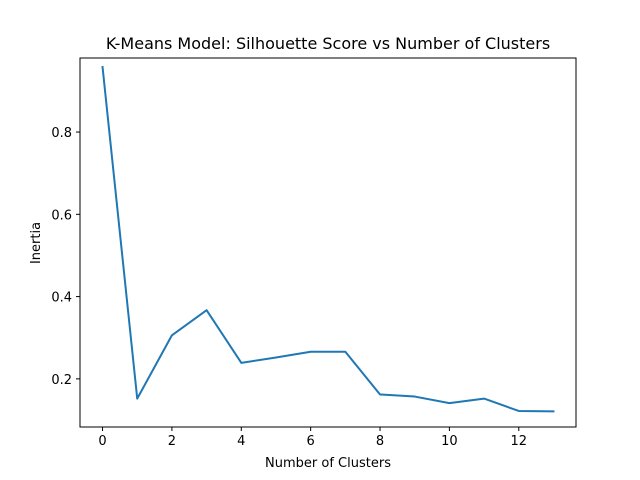  I want to click on x-axis: 0 2 4 6 8 10 12, so click(312, 438).